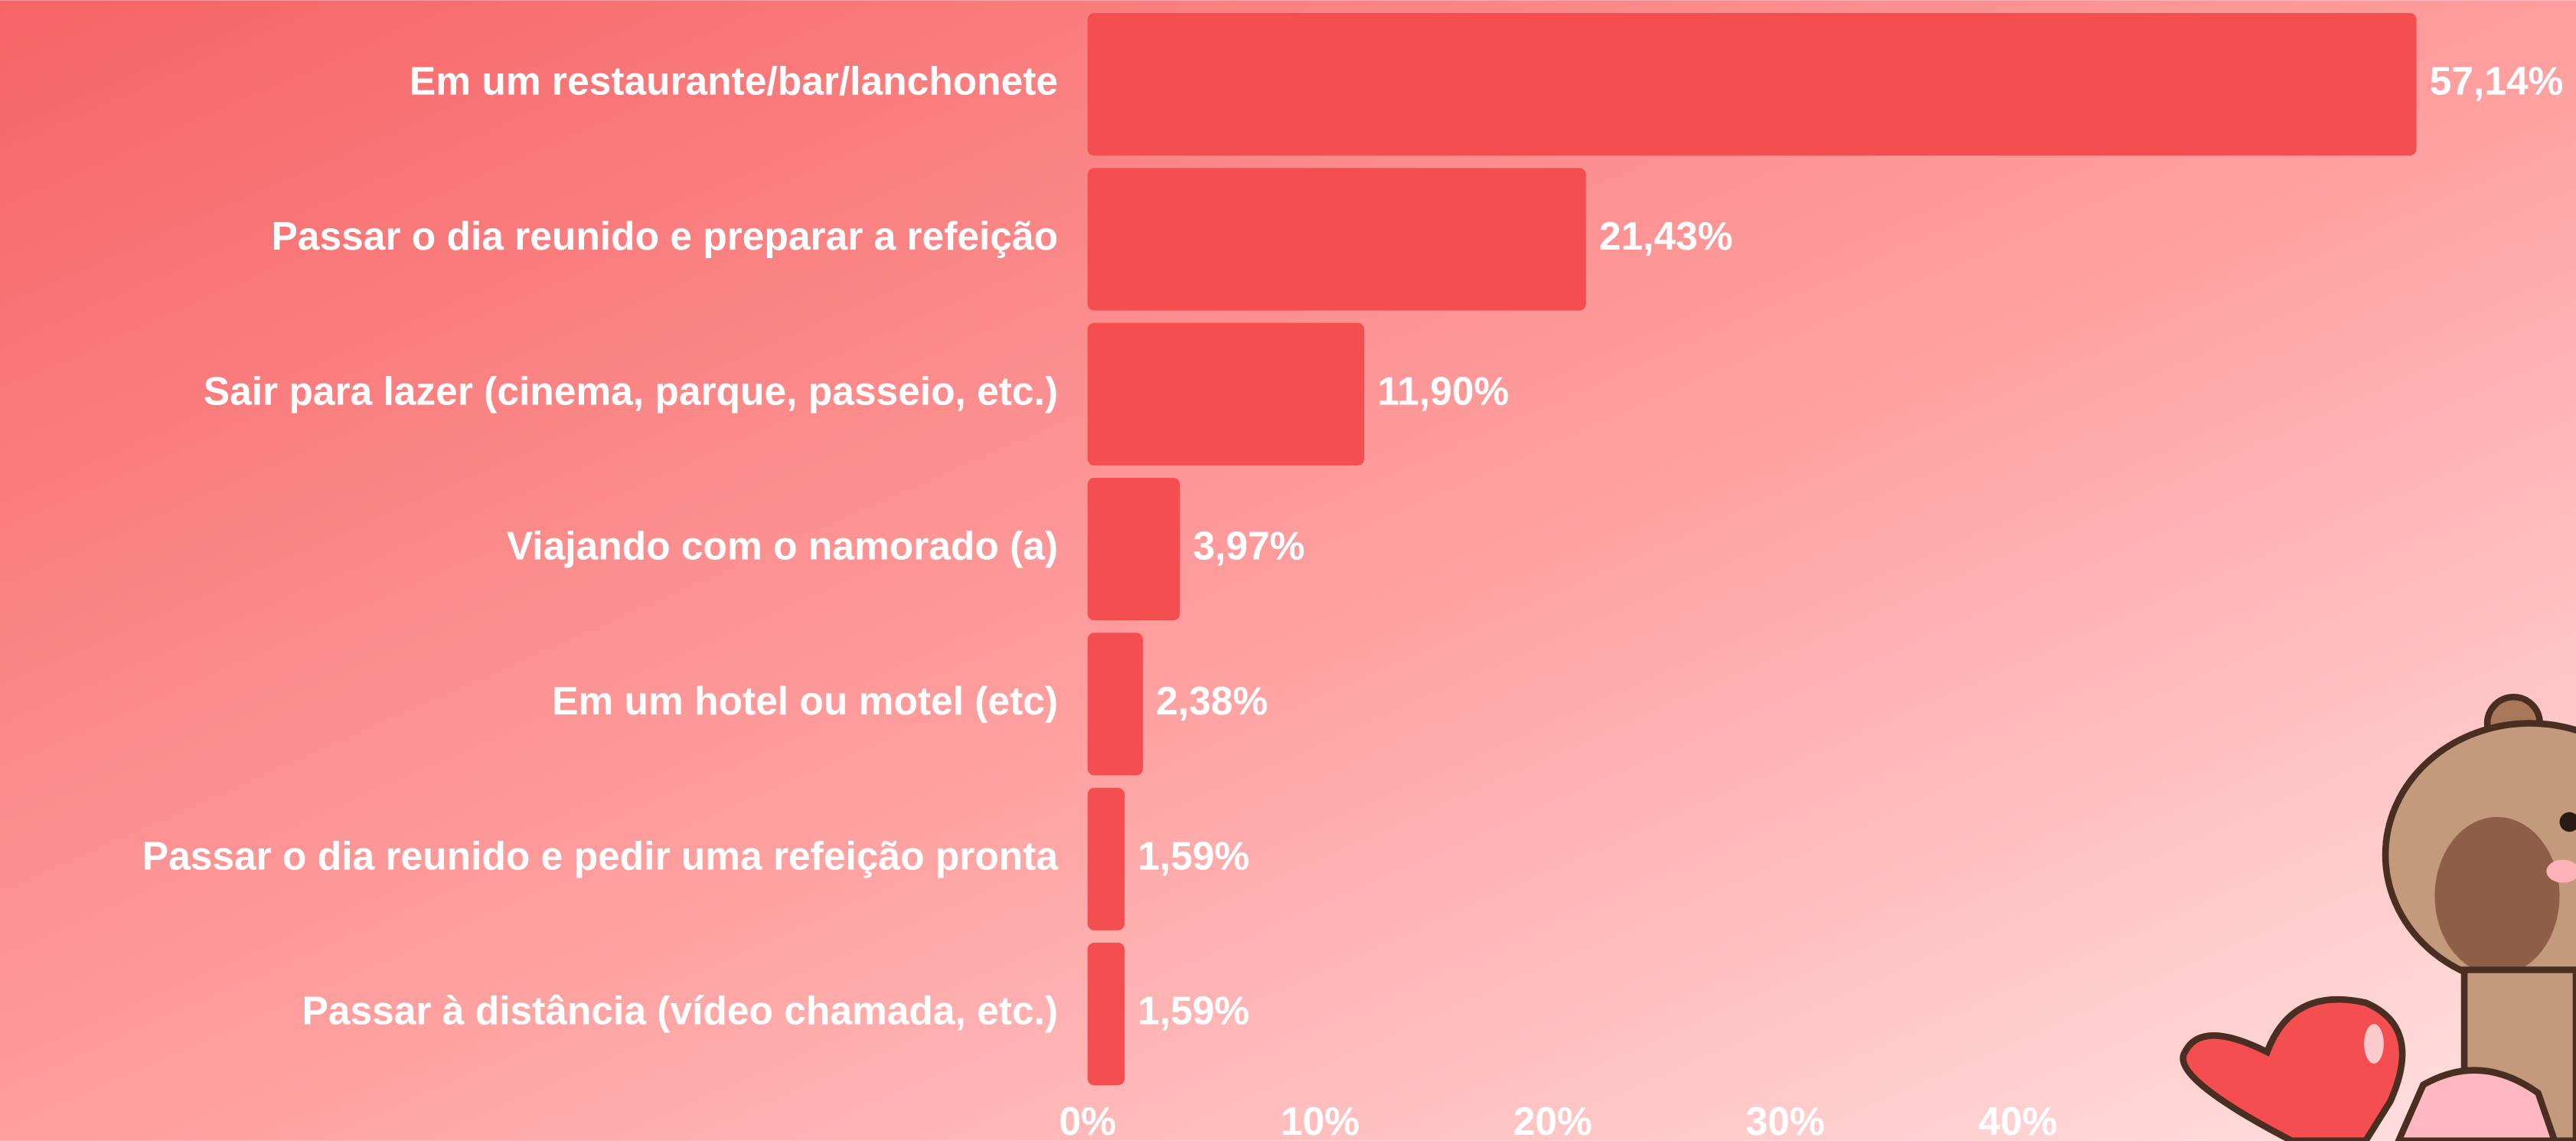 The height and width of the screenshot is (1141, 2576). What do you see at coordinates (782, 546) in the screenshot?
I see `category-label: Viajando com o namorado (a)` at bounding box center [782, 546].